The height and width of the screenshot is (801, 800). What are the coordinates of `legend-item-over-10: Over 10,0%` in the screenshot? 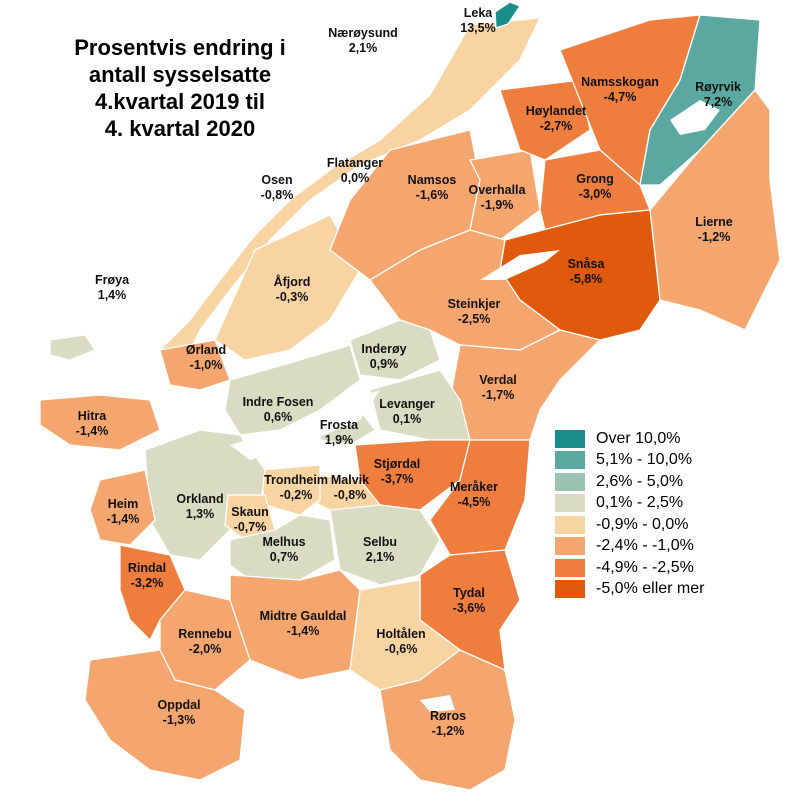 It's located at (629, 439).